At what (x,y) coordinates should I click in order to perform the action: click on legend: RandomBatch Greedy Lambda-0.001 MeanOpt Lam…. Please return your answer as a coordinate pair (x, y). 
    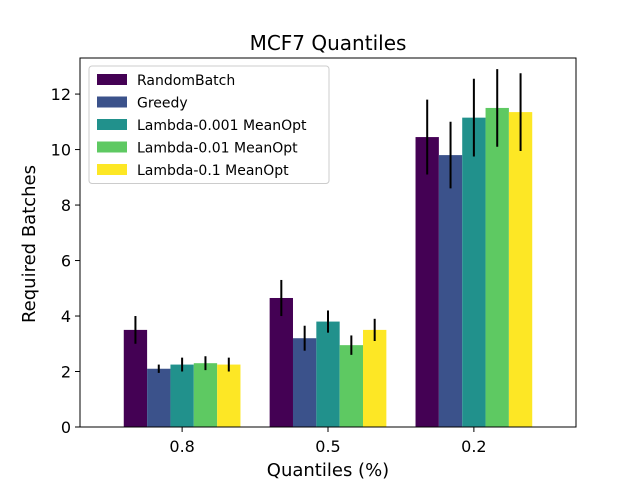
    Looking at the image, I should click on (209, 124).